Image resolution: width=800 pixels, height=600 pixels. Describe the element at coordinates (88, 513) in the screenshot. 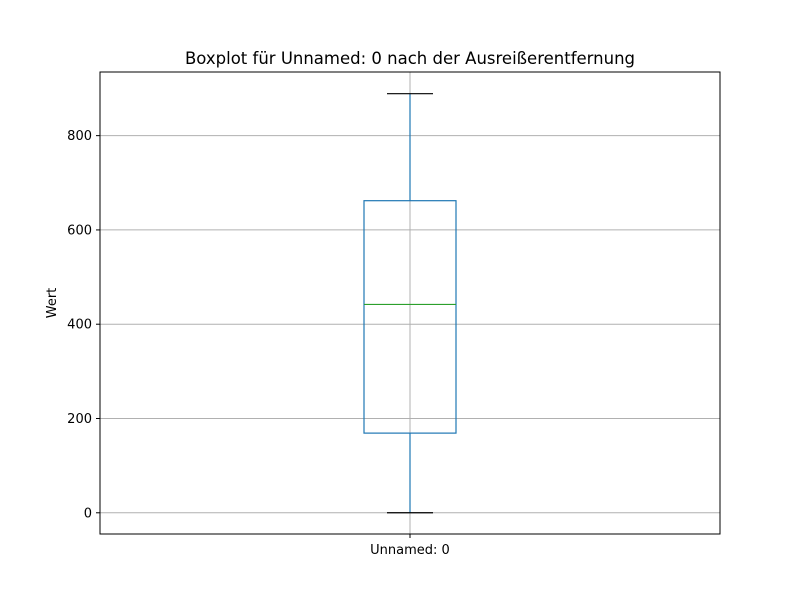

I see `y-tick-label: 0` at that location.